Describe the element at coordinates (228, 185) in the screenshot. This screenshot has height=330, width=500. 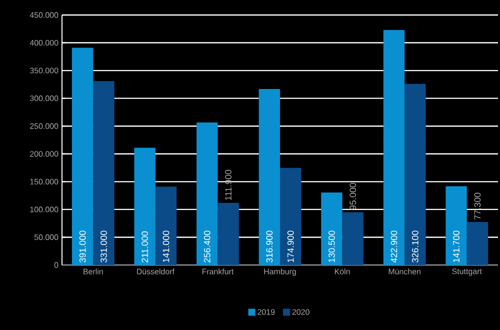
I see `data-label: 111.900` at that location.